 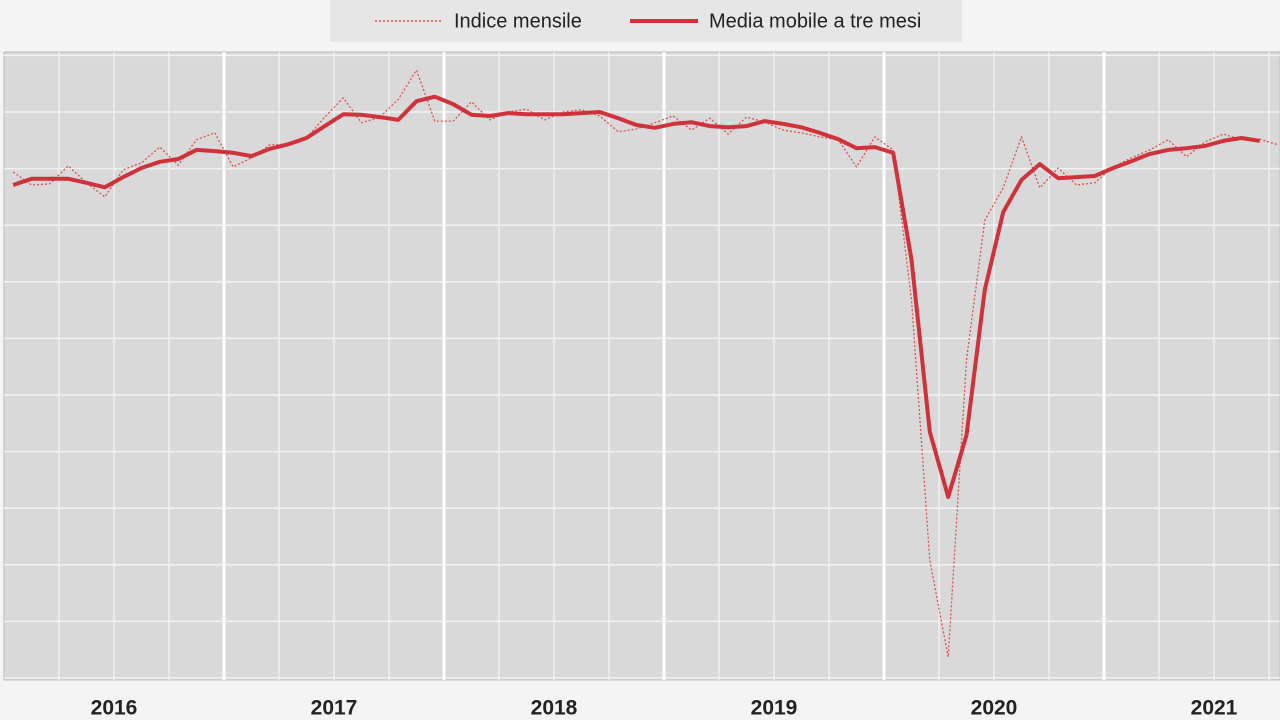 What do you see at coordinates (1214, 708) in the screenshot?
I see `x-tick-label: 2021` at bounding box center [1214, 708].